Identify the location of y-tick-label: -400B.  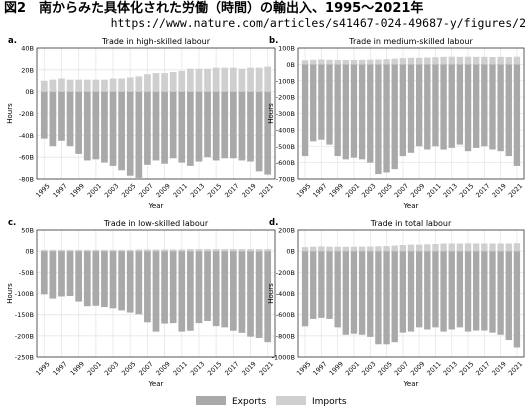
(285, 130).